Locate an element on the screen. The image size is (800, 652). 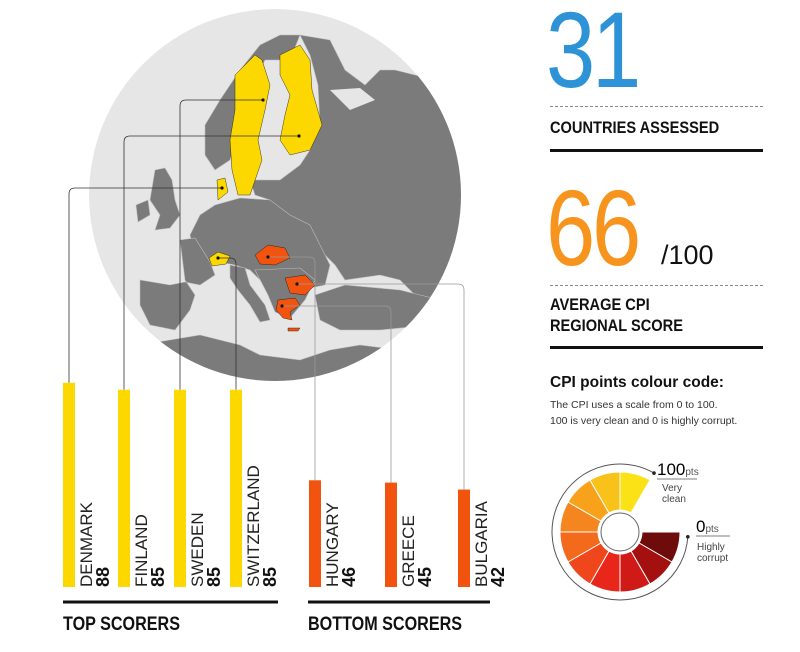
bar-switzerland is located at coordinates (236, 488).